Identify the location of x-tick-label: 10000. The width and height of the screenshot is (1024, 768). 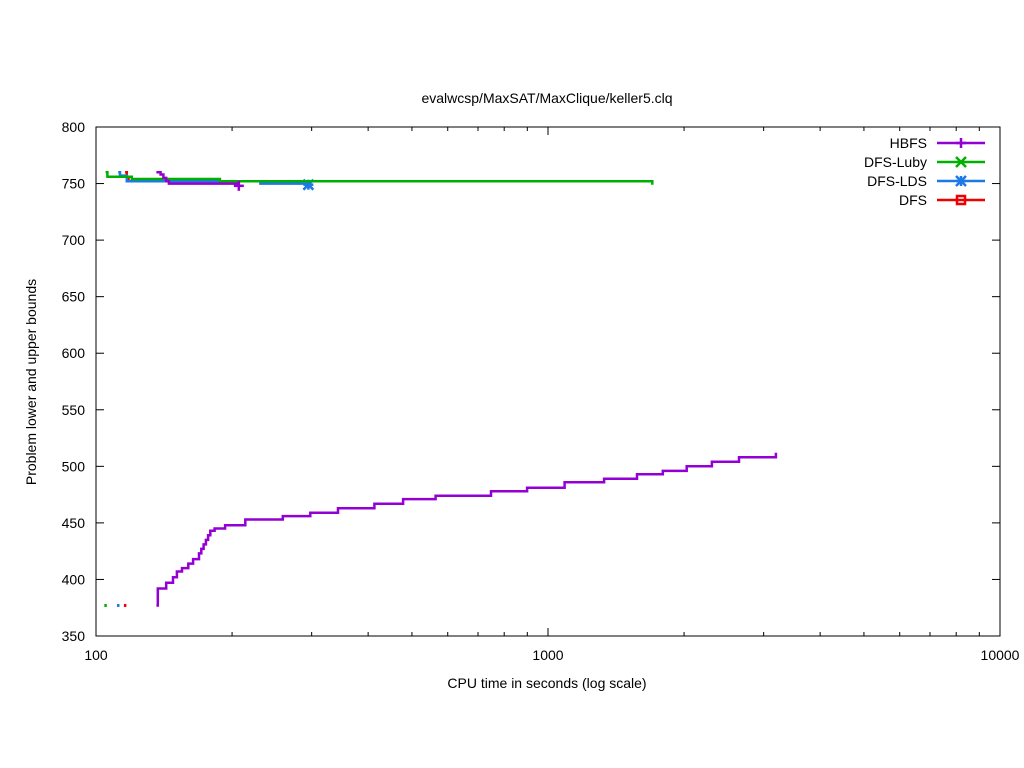
(1000, 655).